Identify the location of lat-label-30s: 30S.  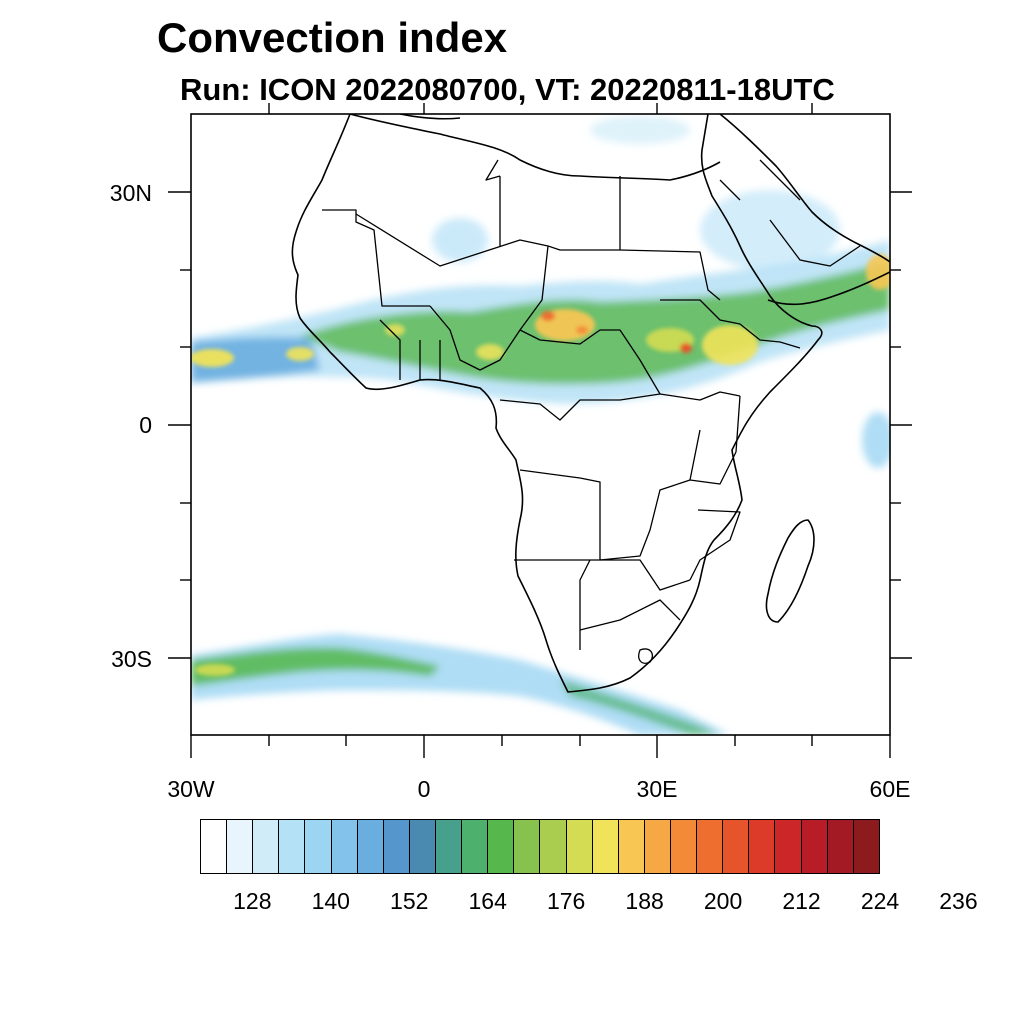
(131, 659).